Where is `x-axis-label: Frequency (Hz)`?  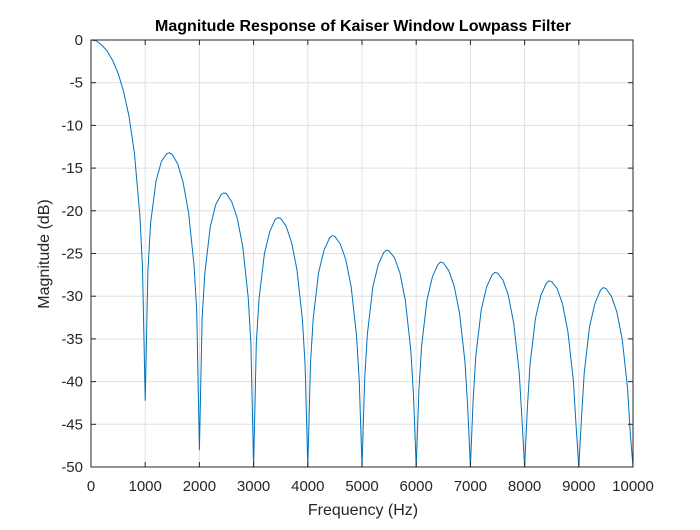
x-axis-label: Frequency (Hz) is located at coordinates (363, 510).